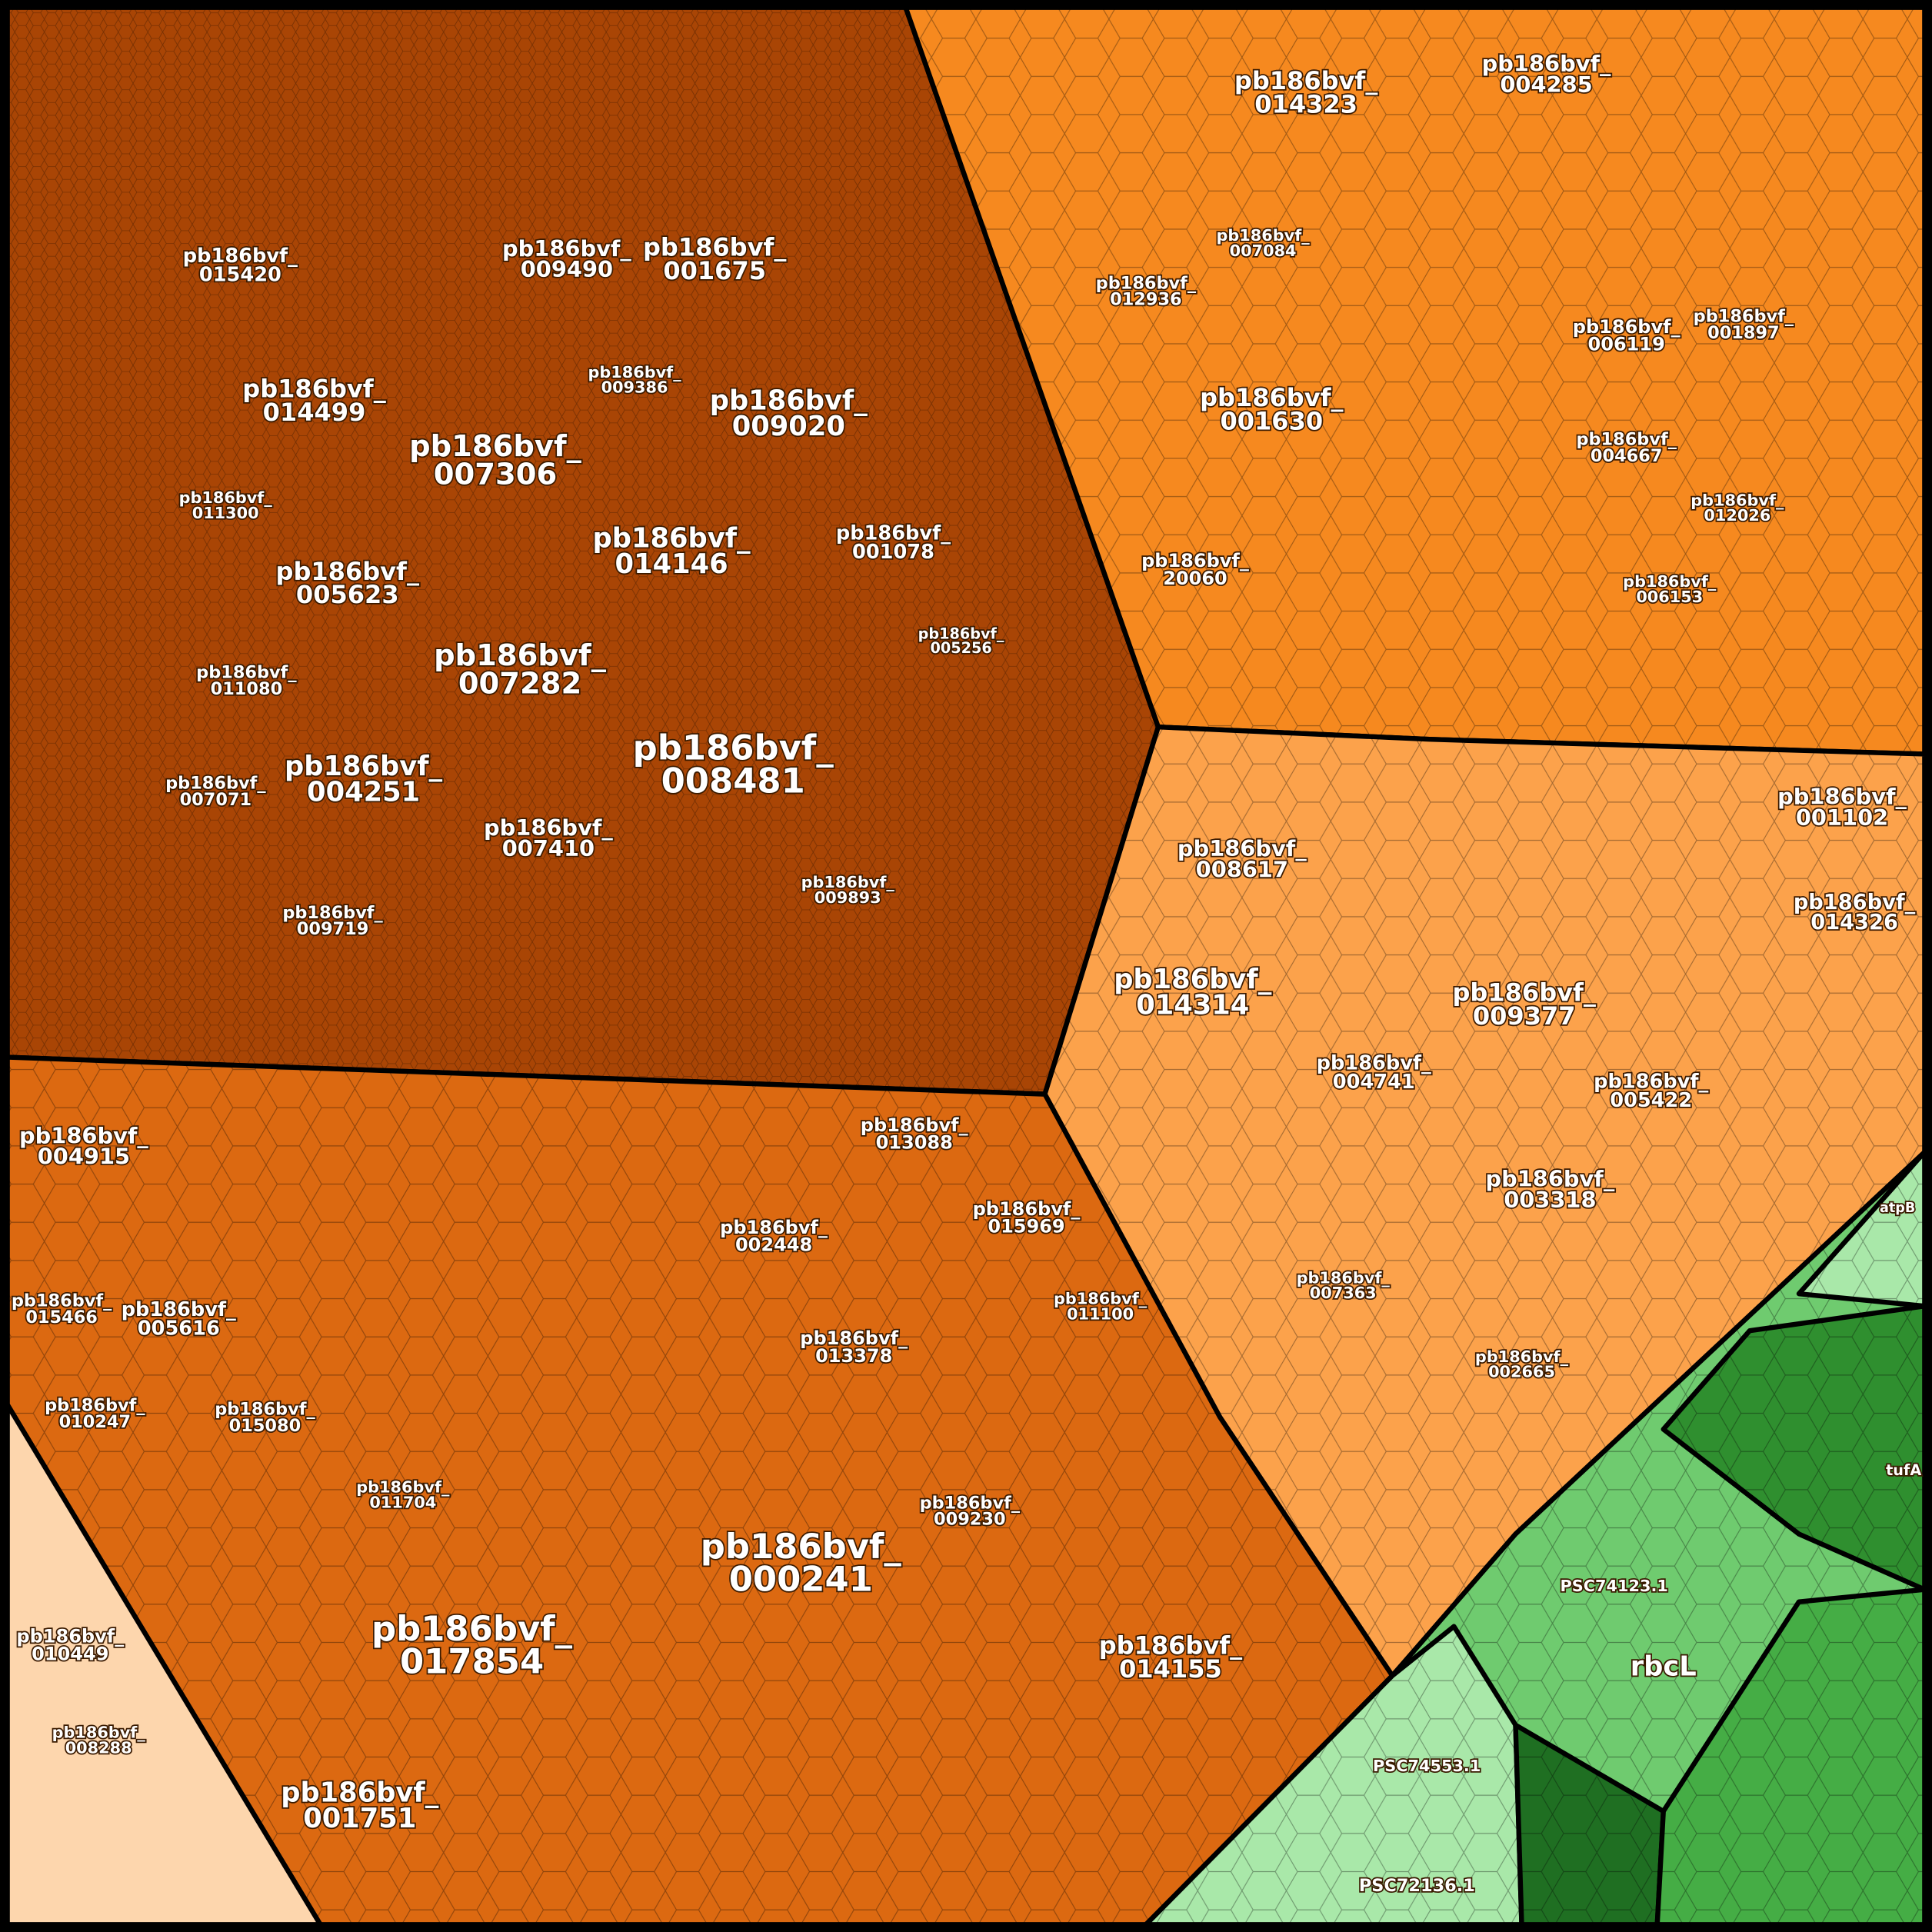 The image size is (1932, 1932). Describe the element at coordinates (98, 1747) in the screenshot. I see `label-line: 008288` at that location.